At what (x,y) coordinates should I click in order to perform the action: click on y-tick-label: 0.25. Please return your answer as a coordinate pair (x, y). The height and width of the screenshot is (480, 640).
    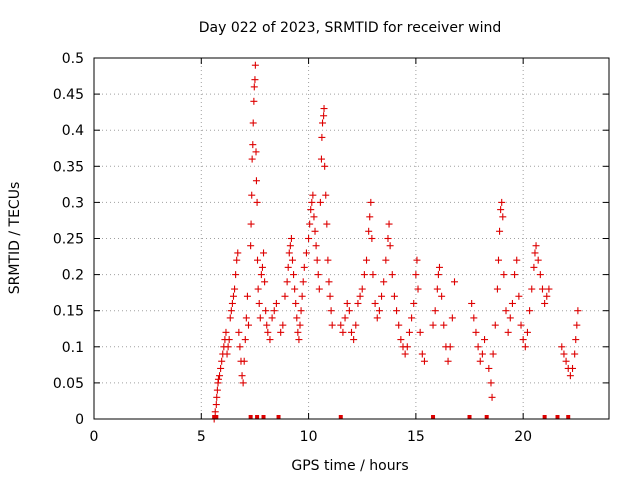
    Looking at the image, I should click on (68, 240).